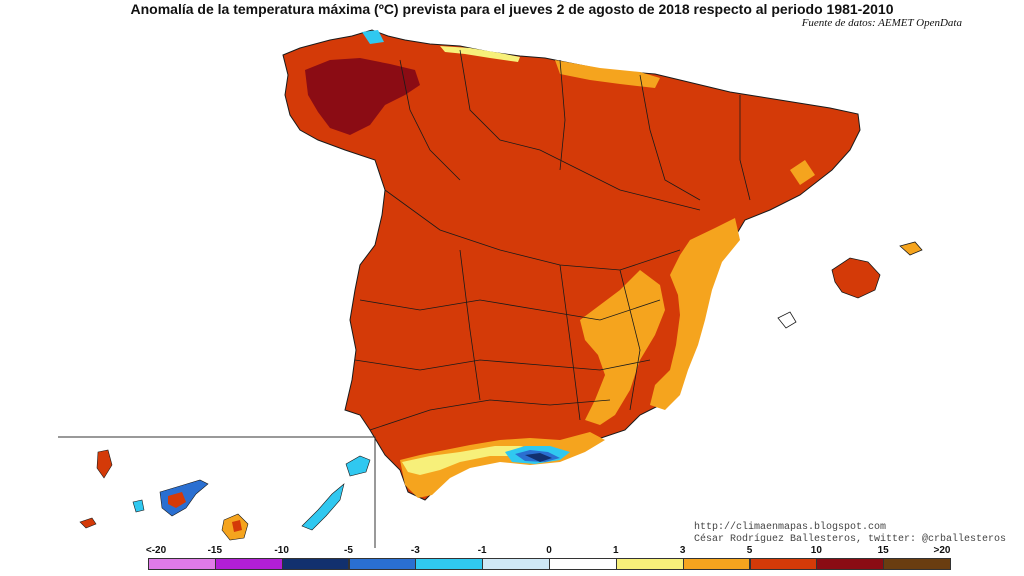 The height and width of the screenshot is (576, 1024). What do you see at coordinates (281, 550) in the screenshot?
I see `legend-tick-label: -10` at bounding box center [281, 550].